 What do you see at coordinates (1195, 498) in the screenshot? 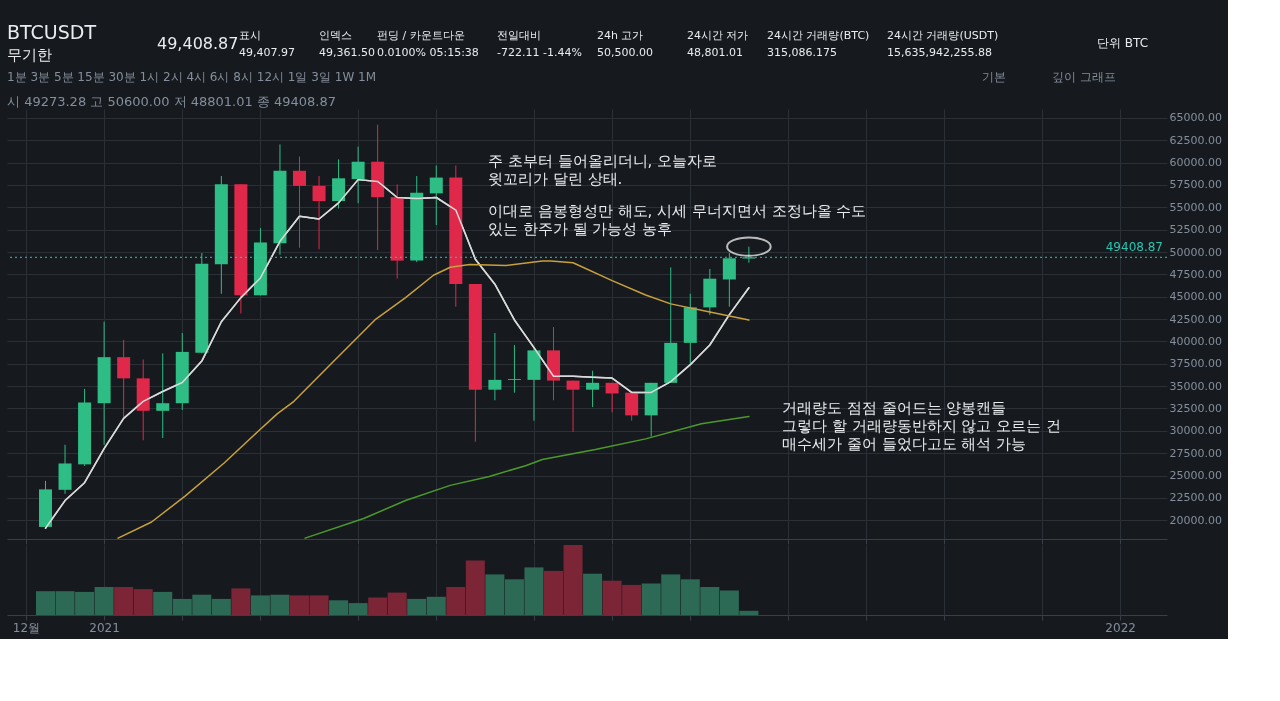
I see `y-tick-label: 22500.00` at bounding box center [1195, 498].